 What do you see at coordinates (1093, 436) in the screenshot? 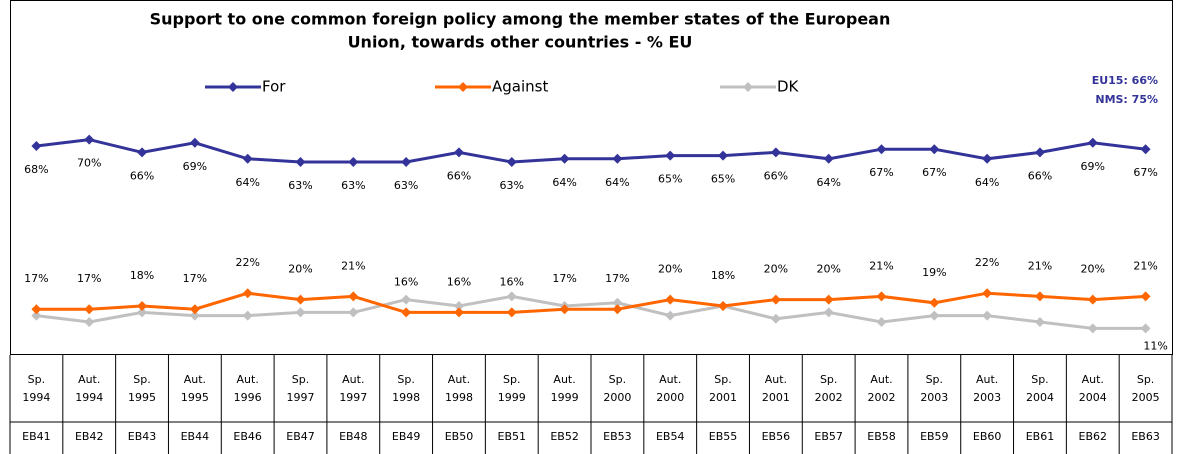
I see `x-tick-label: EB62` at bounding box center [1093, 436].